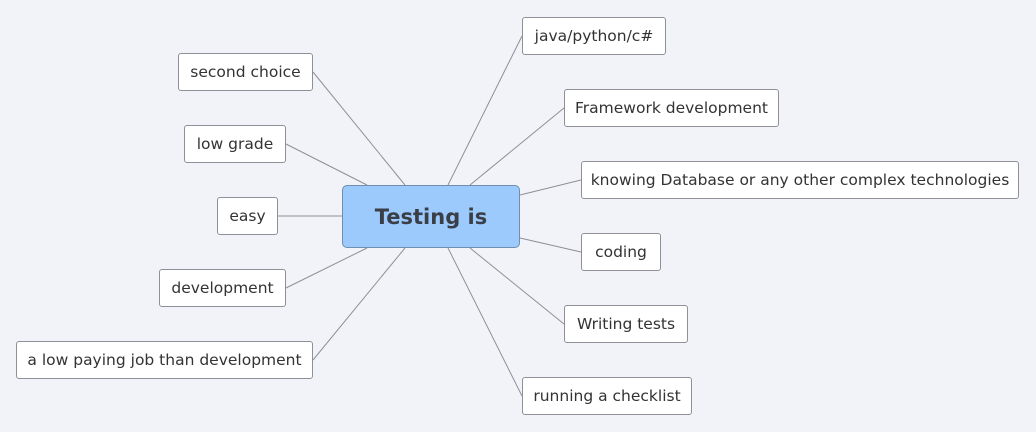  What do you see at coordinates (359, 128) in the screenshot?
I see `connector-l0` at bounding box center [359, 128].